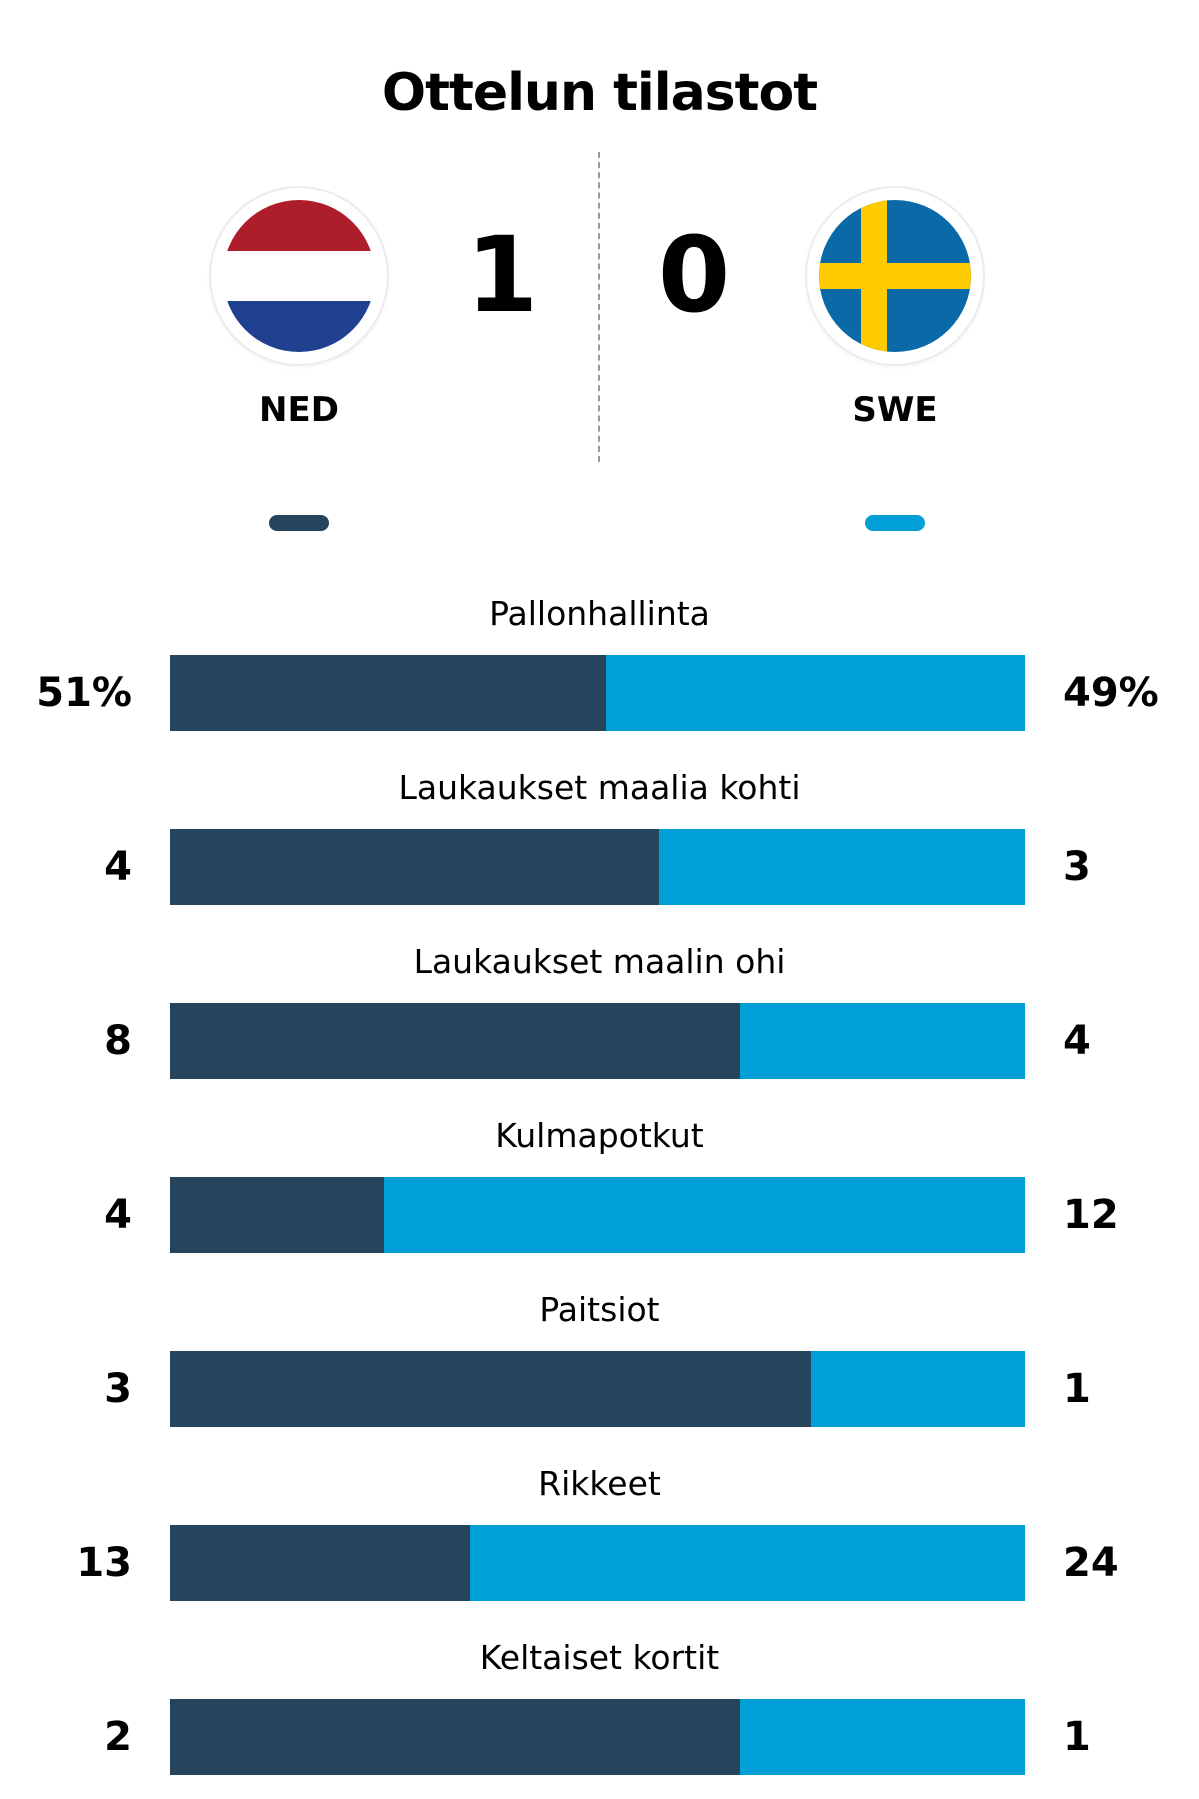 The width and height of the screenshot is (1199, 1799). What do you see at coordinates (599, 1309) in the screenshot?
I see `stat-label: Paitsiot` at bounding box center [599, 1309].